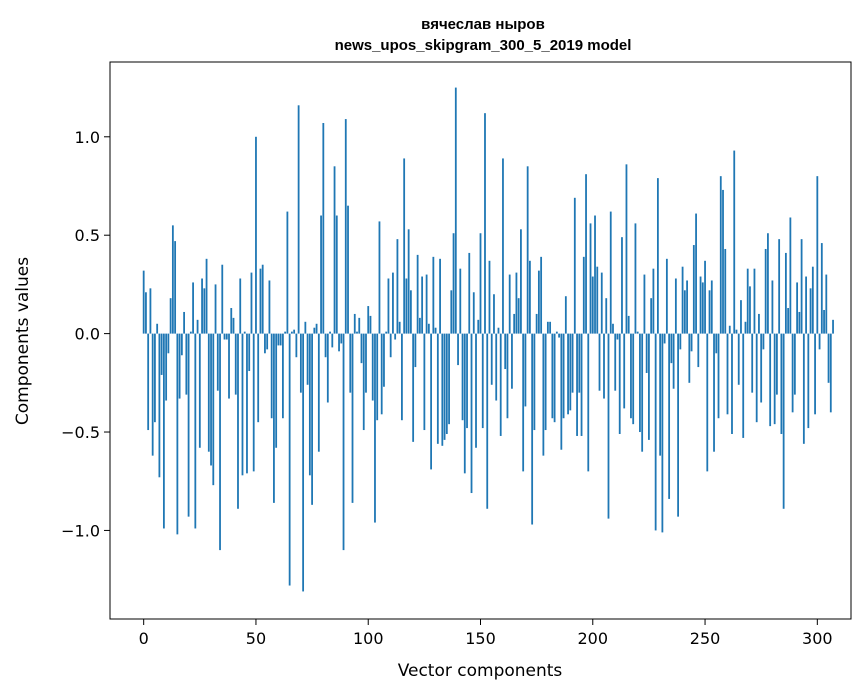 The height and width of the screenshot is (696, 867). Describe the element at coordinates (87, 137) in the screenshot. I see `y-tick-label: 1.0` at that location.